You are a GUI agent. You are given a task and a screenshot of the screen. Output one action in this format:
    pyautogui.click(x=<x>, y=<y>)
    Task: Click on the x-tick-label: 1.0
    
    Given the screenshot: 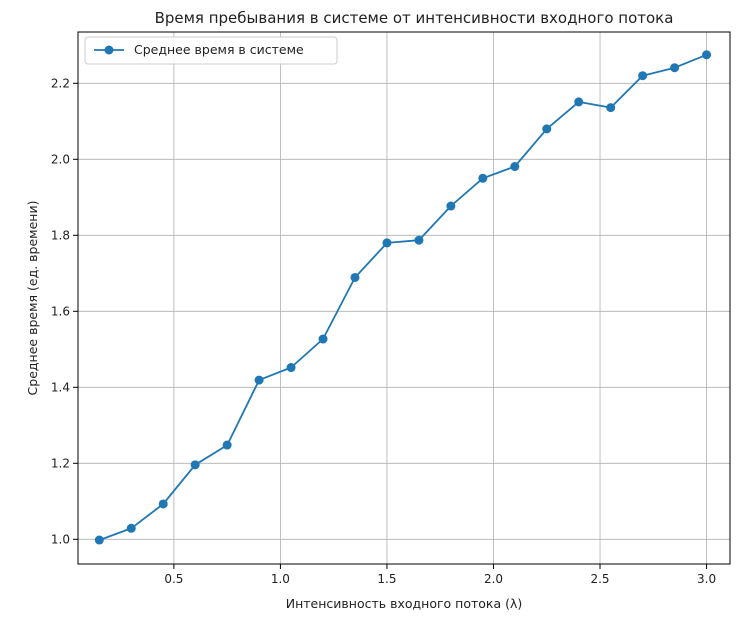 What is the action you would take?
    pyautogui.click(x=280, y=579)
    